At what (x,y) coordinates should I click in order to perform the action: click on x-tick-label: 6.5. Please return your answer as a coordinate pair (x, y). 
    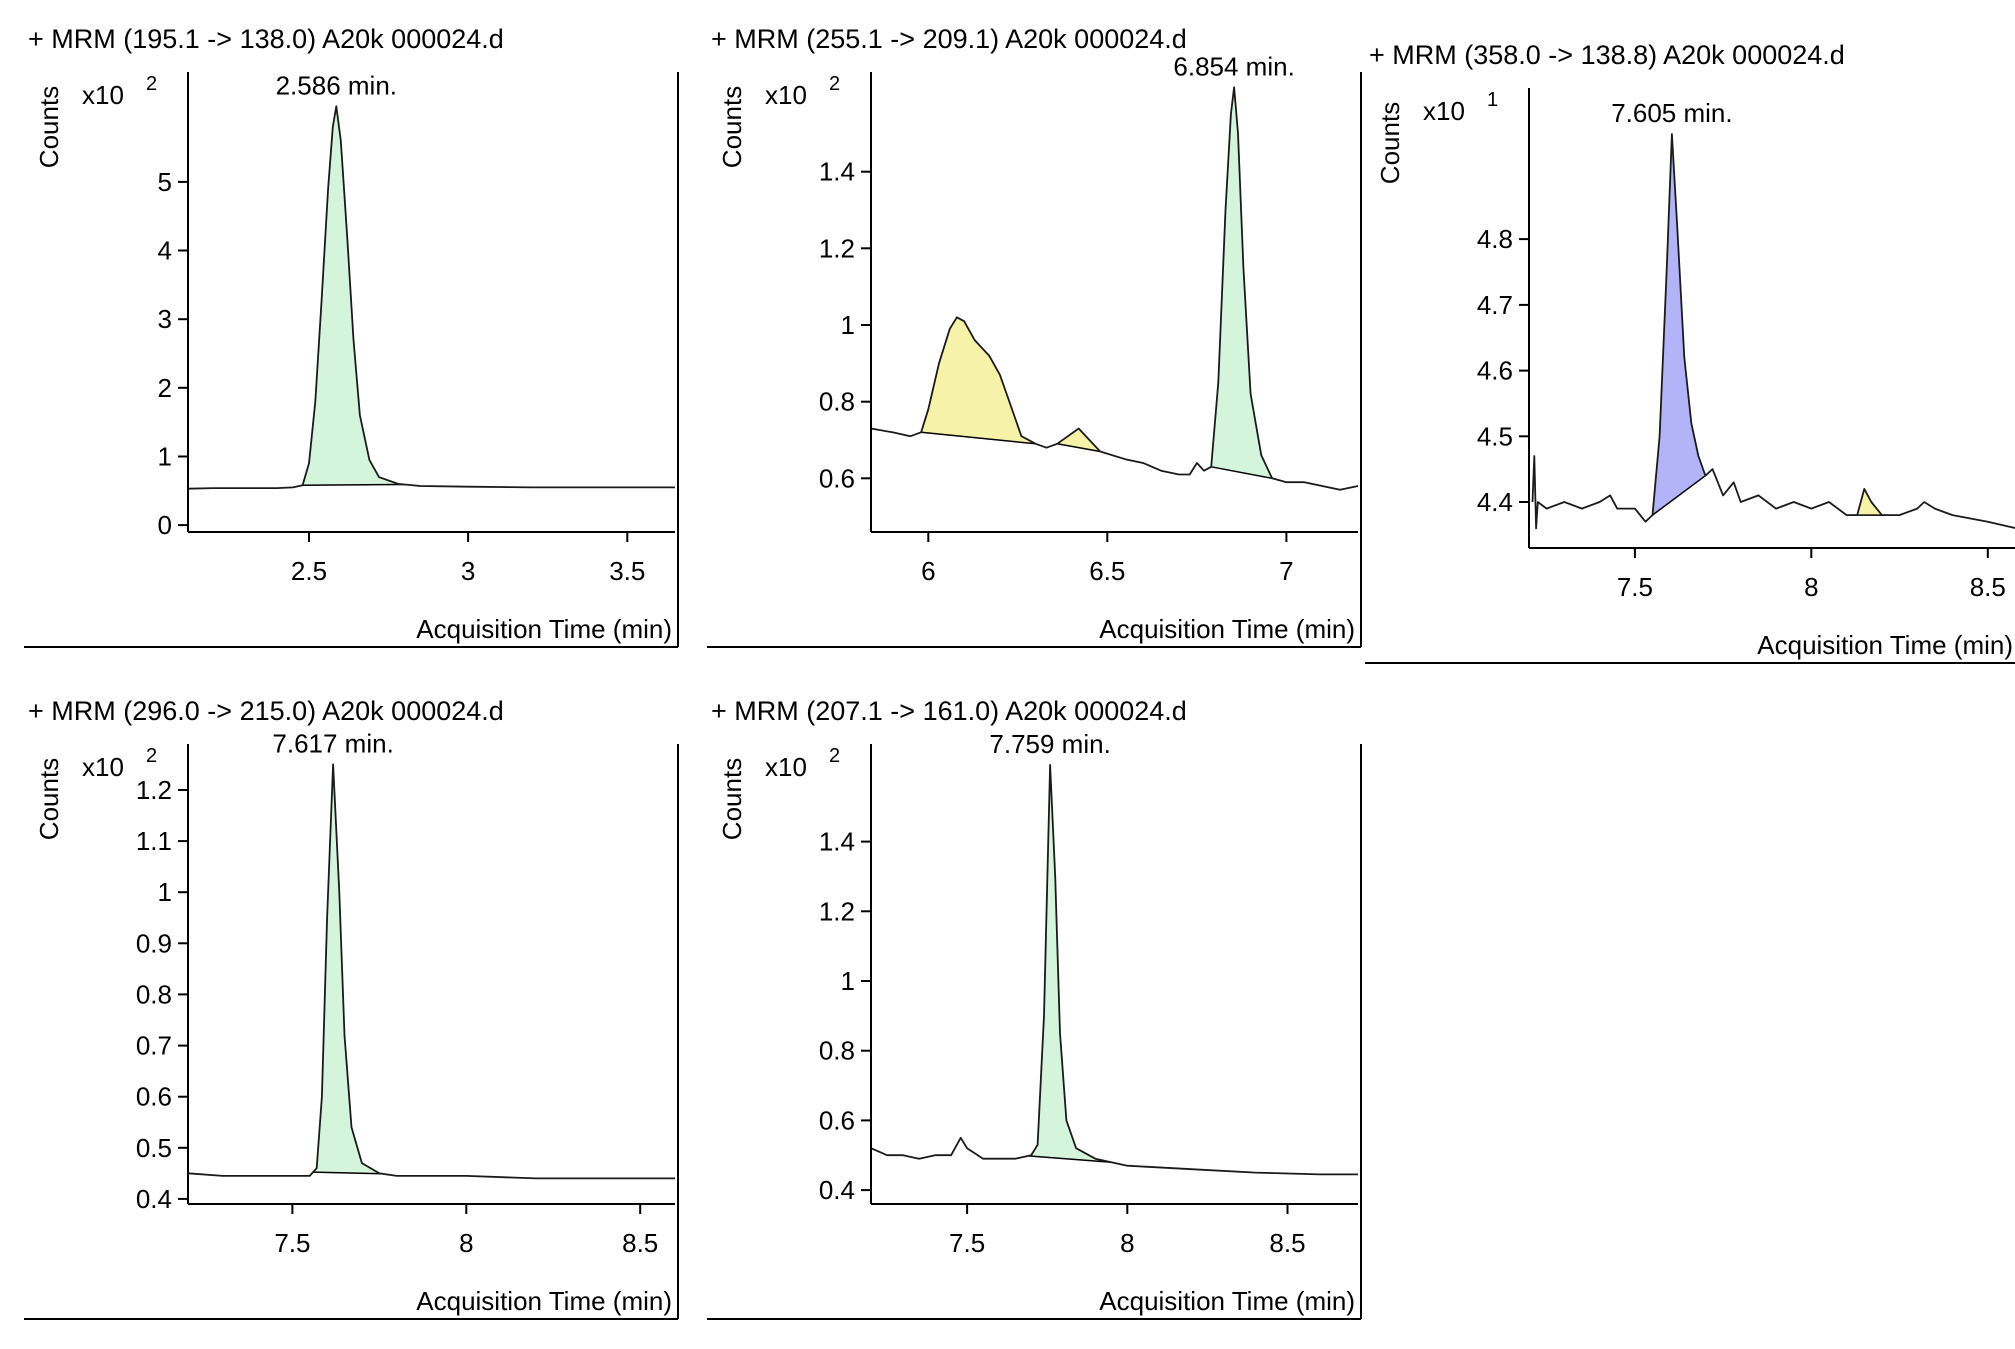
    Looking at the image, I should click on (1107, 571).